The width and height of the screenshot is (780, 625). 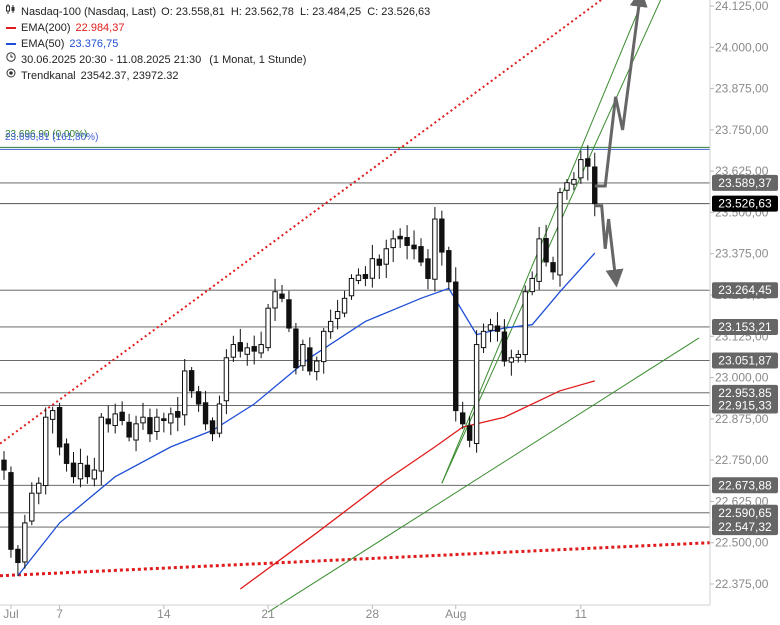 I want to click on scenario-arrow-down, so click(x=609, y=246).